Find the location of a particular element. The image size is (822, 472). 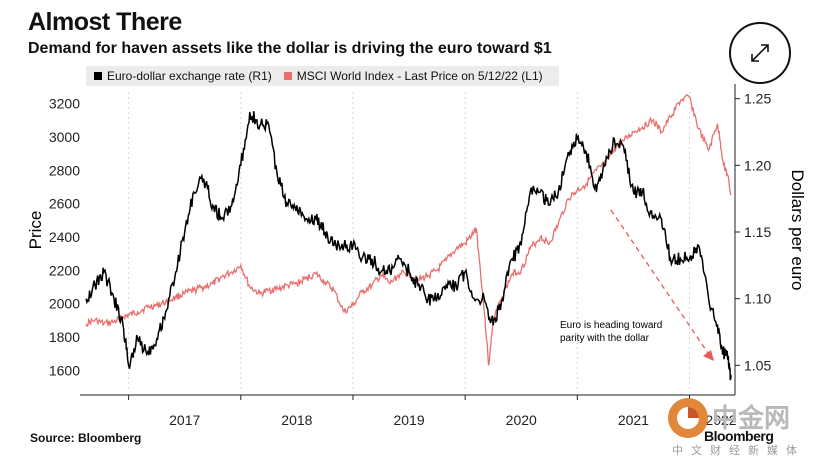

right-tick-label: 1.10 is located at coordinates (757, 299).